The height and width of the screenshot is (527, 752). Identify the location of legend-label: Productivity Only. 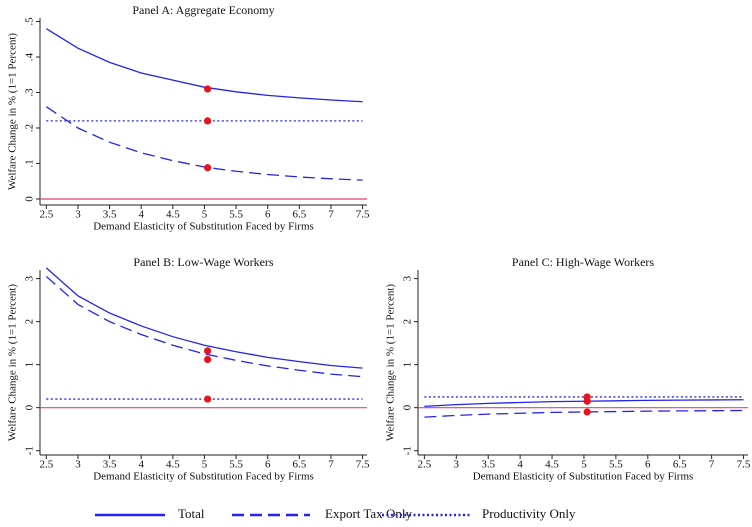
(529, 513).